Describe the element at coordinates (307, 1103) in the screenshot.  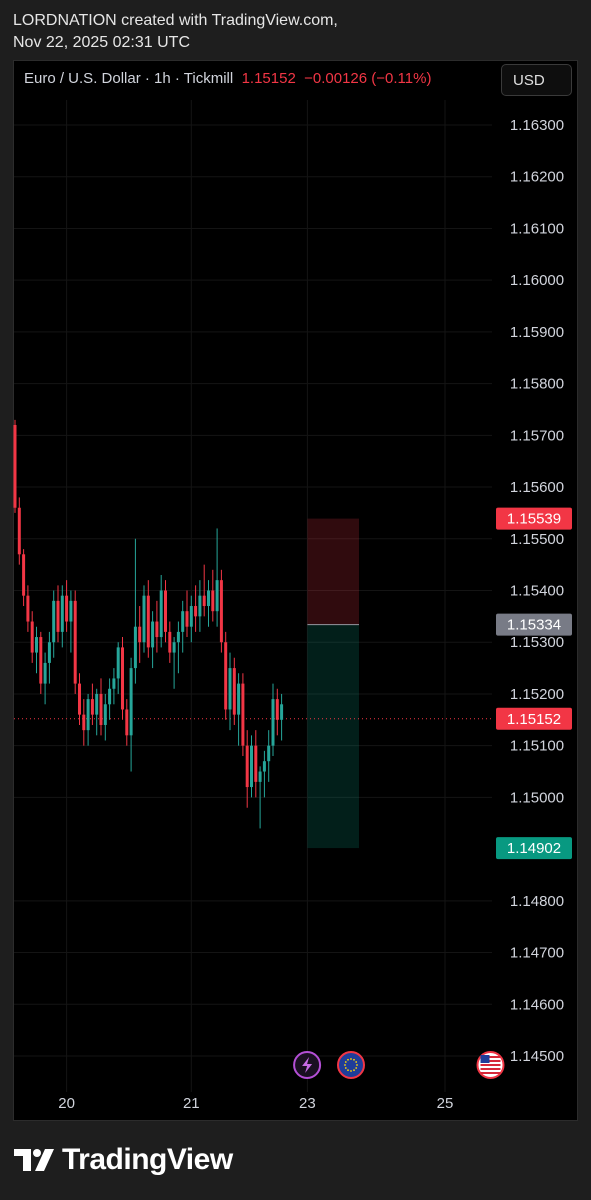
I see `time-axis-label: 23` at that location.